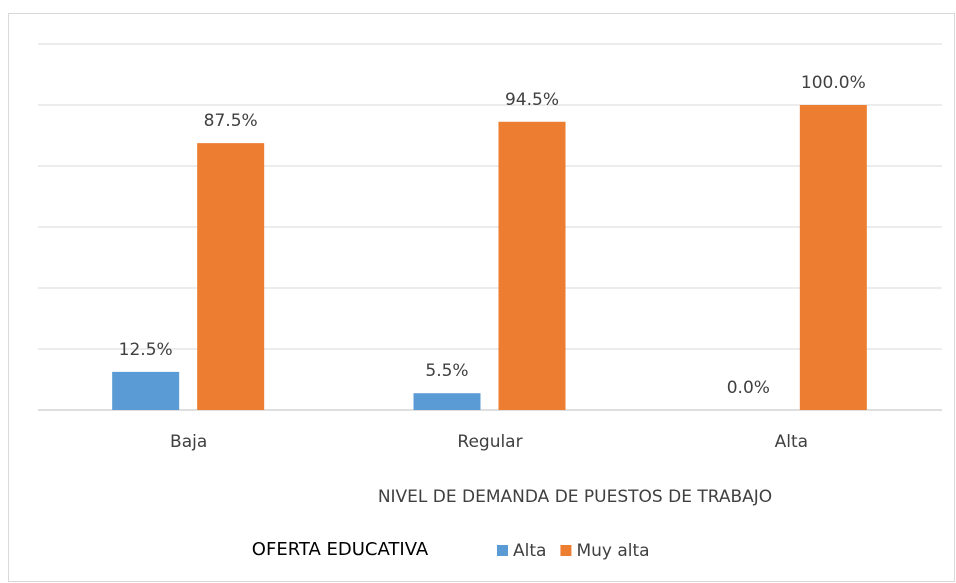 The height and width of the screenshot is (583, 956). I want to click on legend-label: Muy alta, so click(612, 551).